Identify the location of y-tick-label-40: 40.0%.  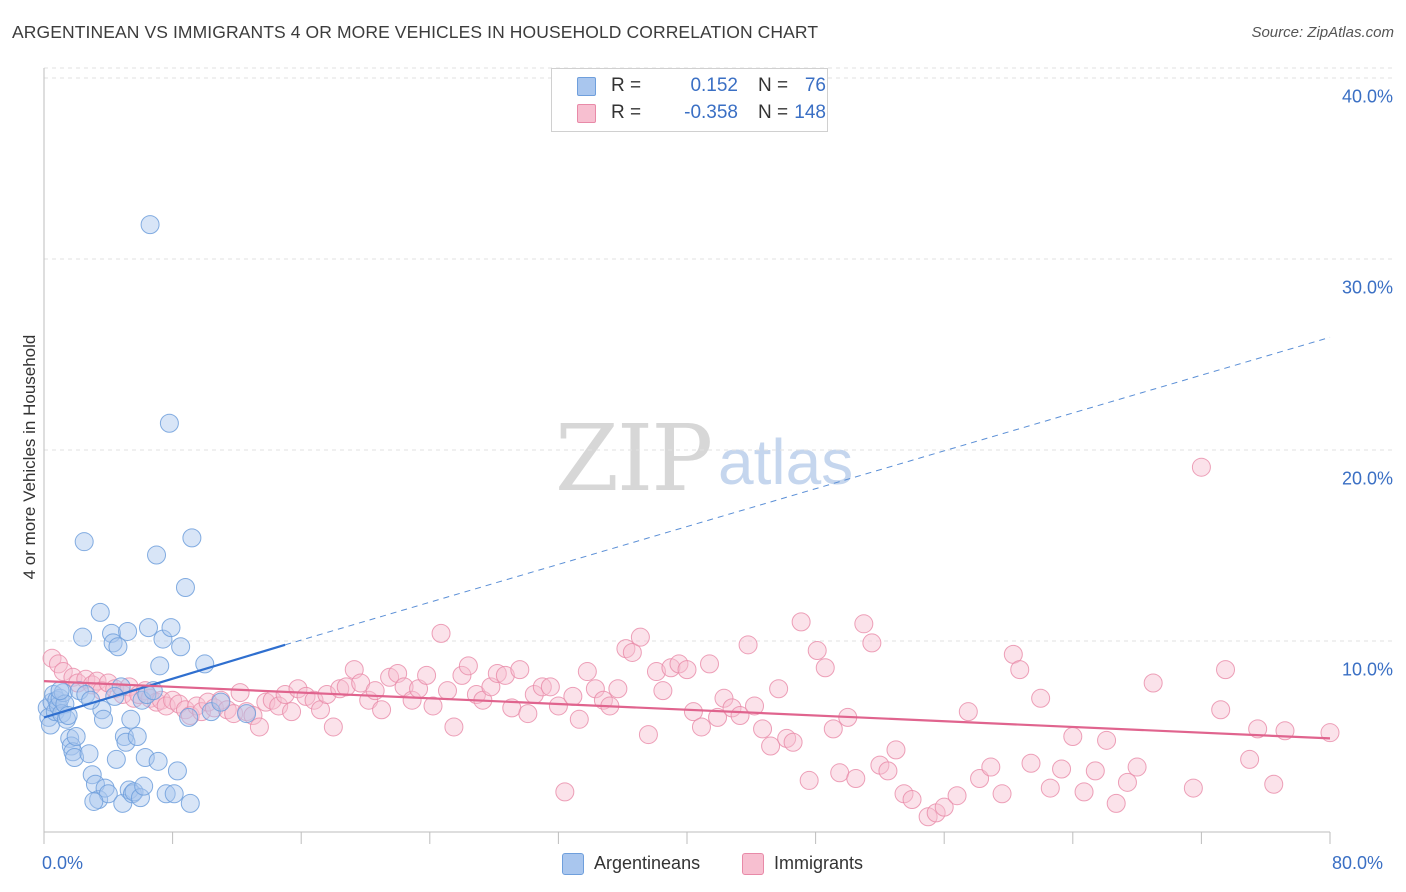
(1367, 96).